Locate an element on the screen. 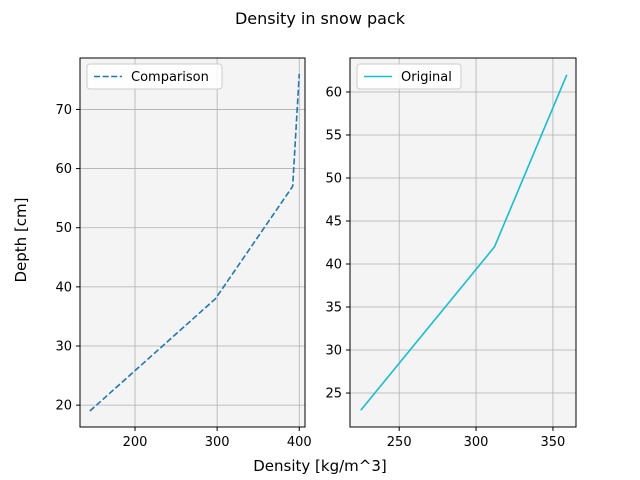  left-y-tick-label: 60 is located at coordinates (63, 169).